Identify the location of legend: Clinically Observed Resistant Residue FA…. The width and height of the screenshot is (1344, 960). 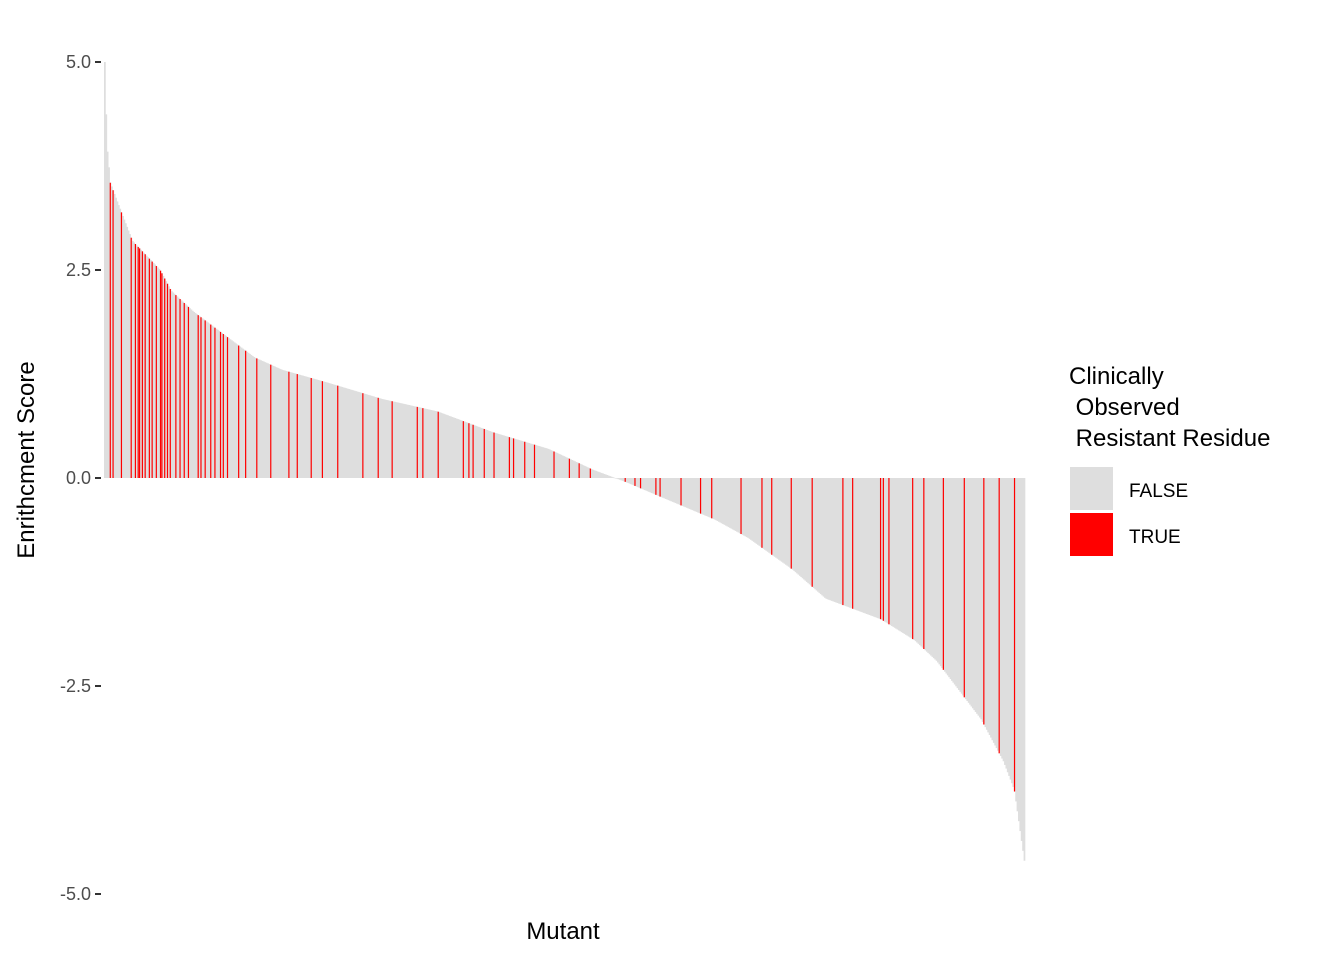
(1169, 459).